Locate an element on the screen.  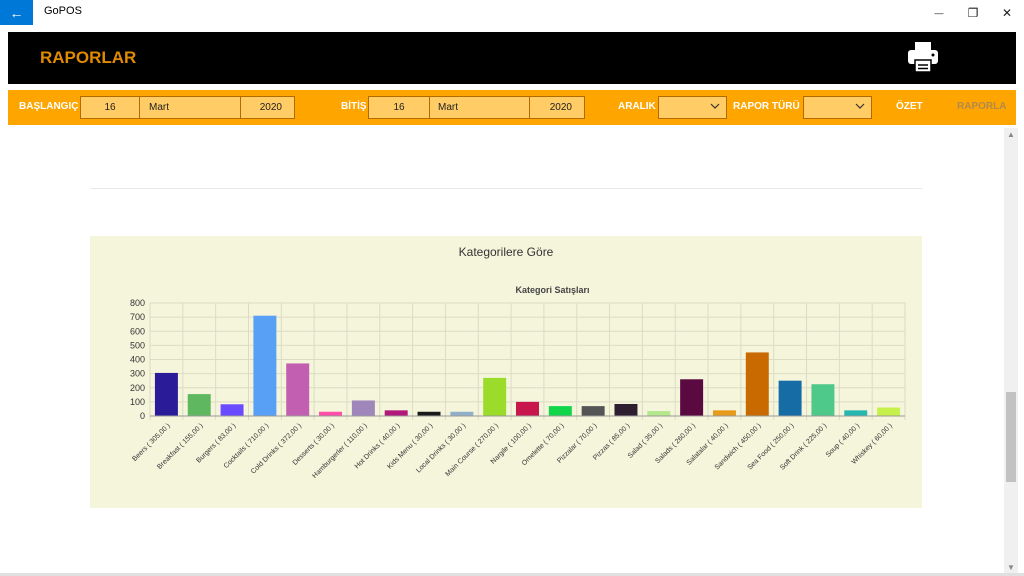
x-tick-label: Pizzas ( 85,00 ) is located at coordinates (611, 441).